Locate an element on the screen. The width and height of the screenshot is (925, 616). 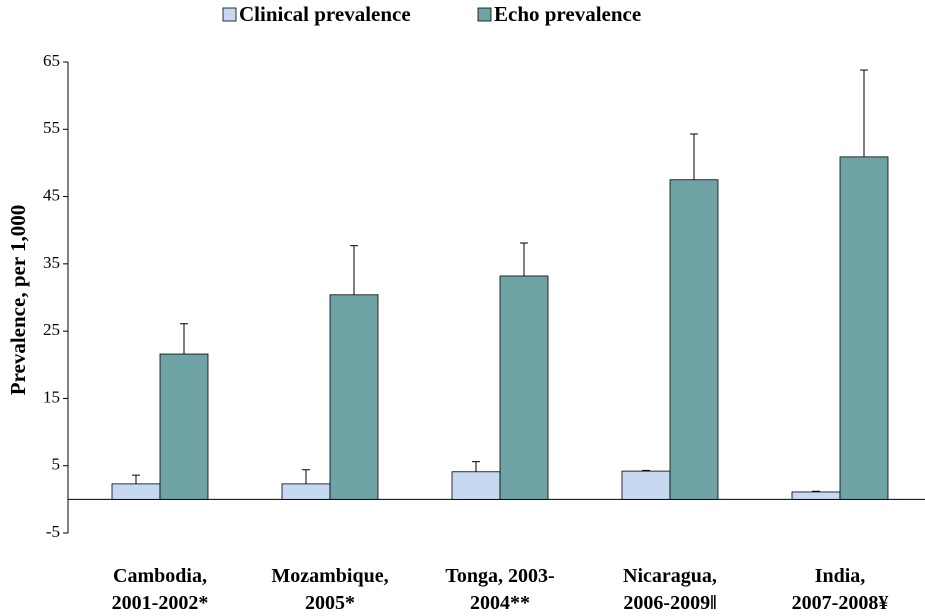
x-tick-label-line: 2005* is located at coordinates (330, 603).